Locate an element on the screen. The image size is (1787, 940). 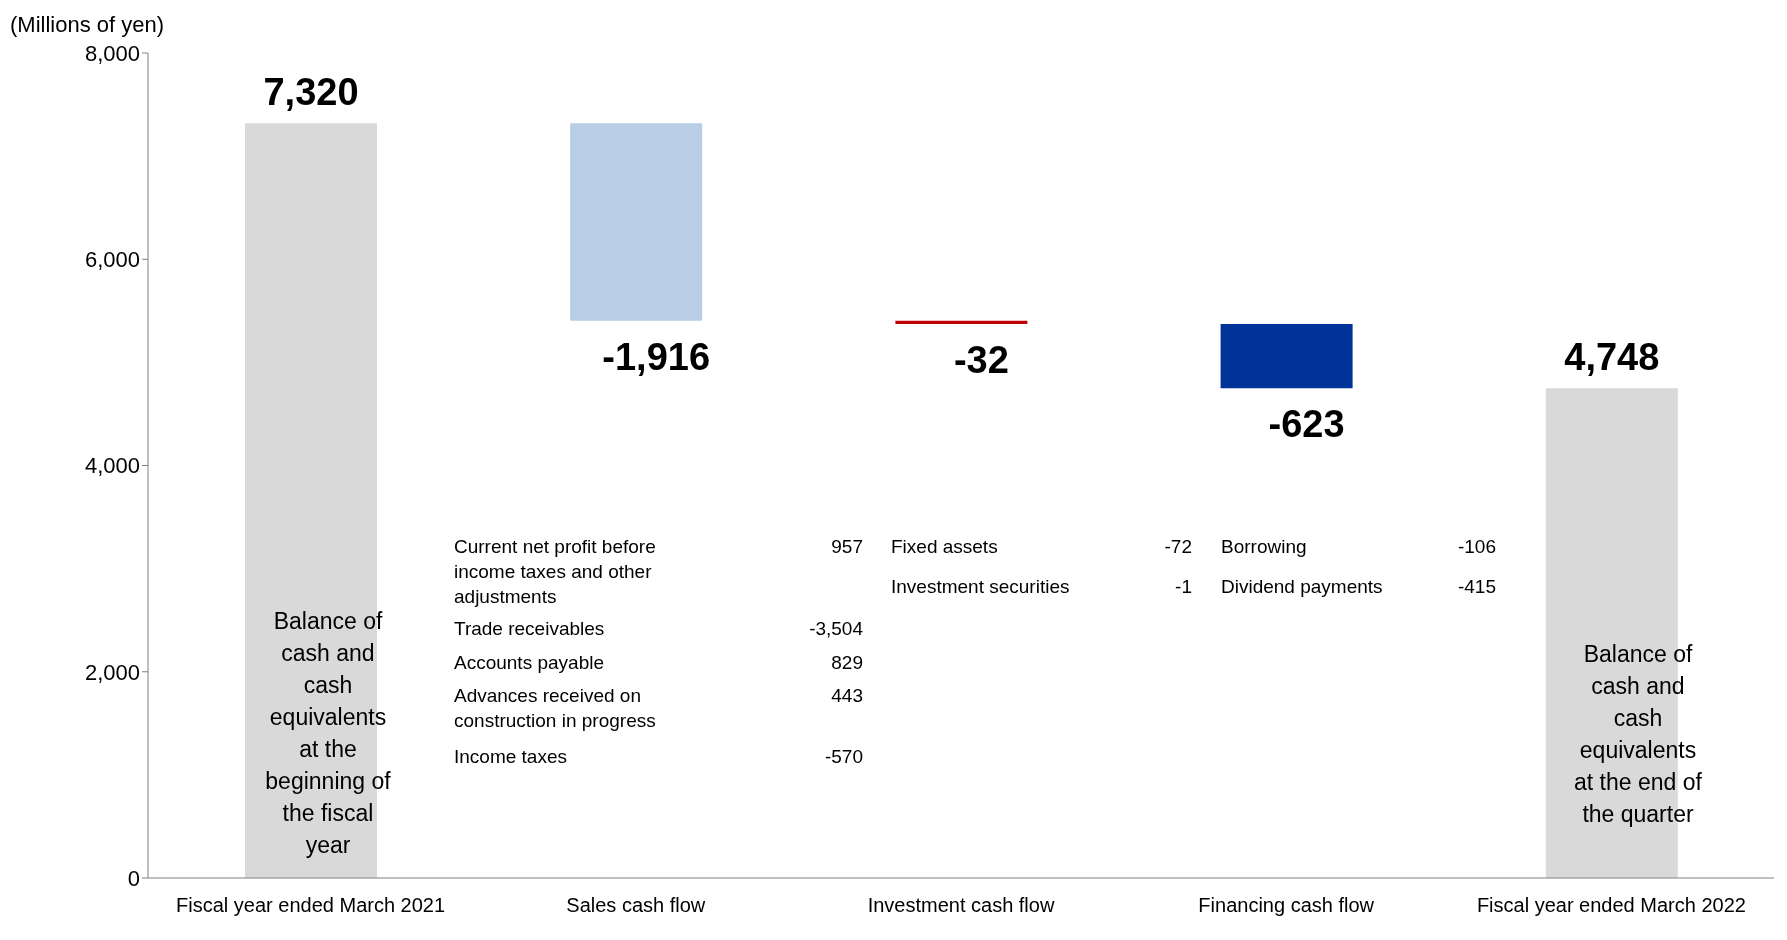
annotation: -72 is located at coordinates (1177, 546).